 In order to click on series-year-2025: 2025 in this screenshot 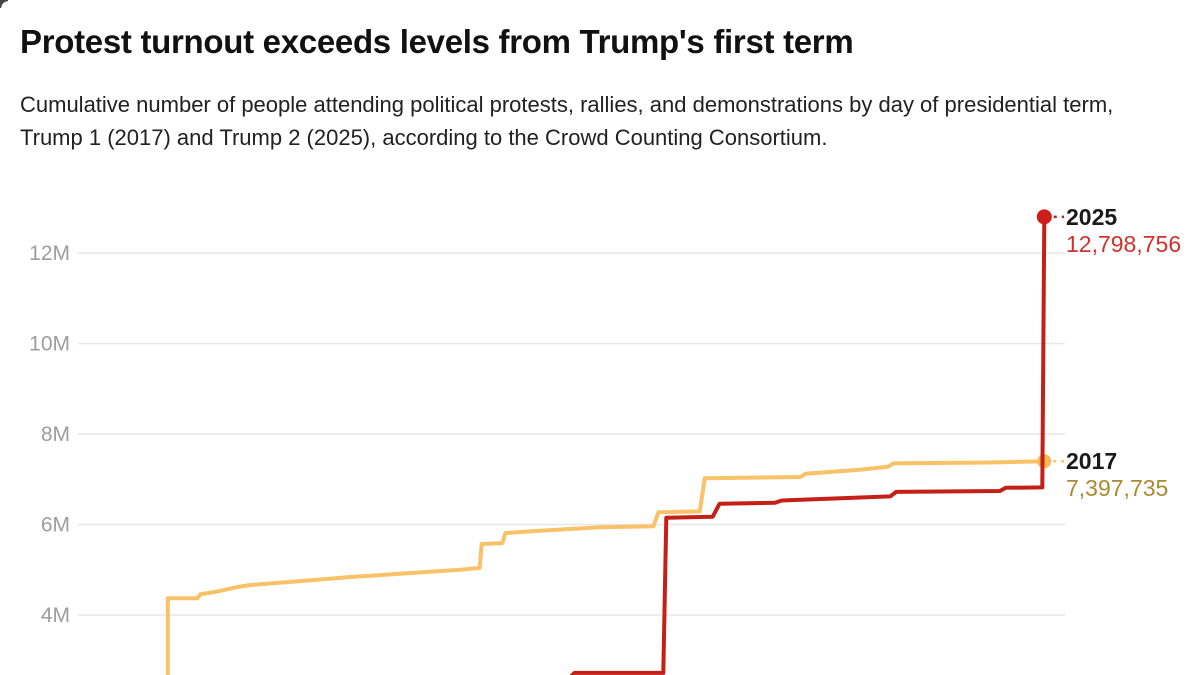, I will do `click(1092, 216)`.